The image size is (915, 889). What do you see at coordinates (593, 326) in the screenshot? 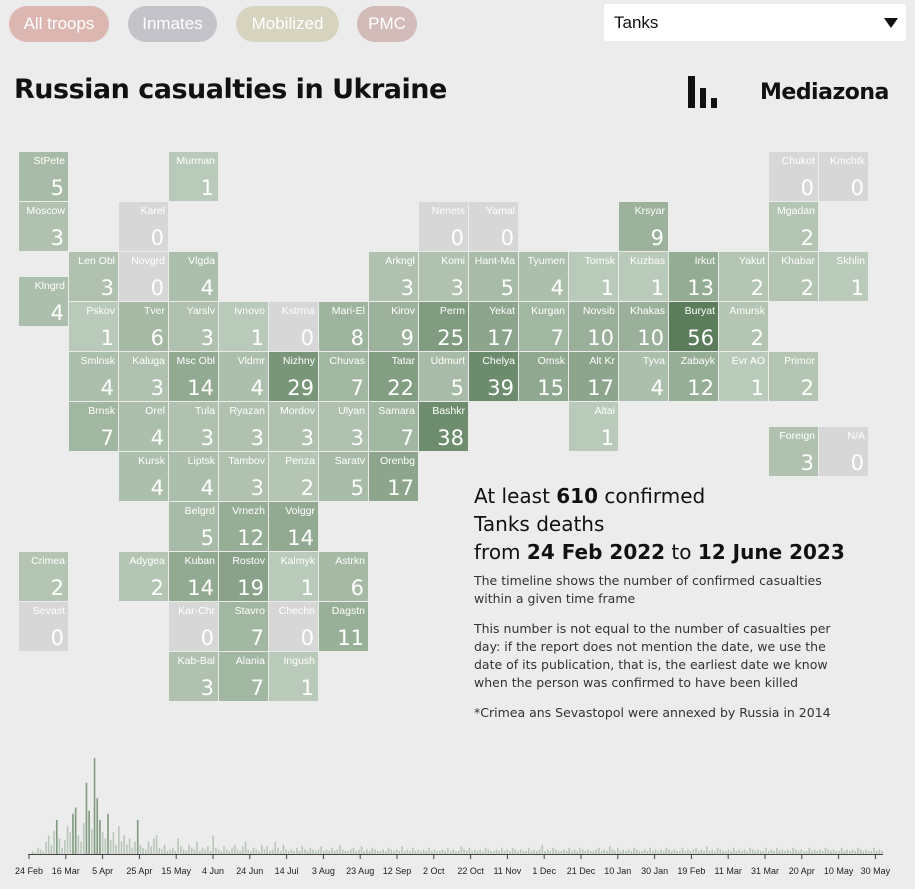
I see `region-tile-novsib: Novsib 10` at bounding box center [593, 326].